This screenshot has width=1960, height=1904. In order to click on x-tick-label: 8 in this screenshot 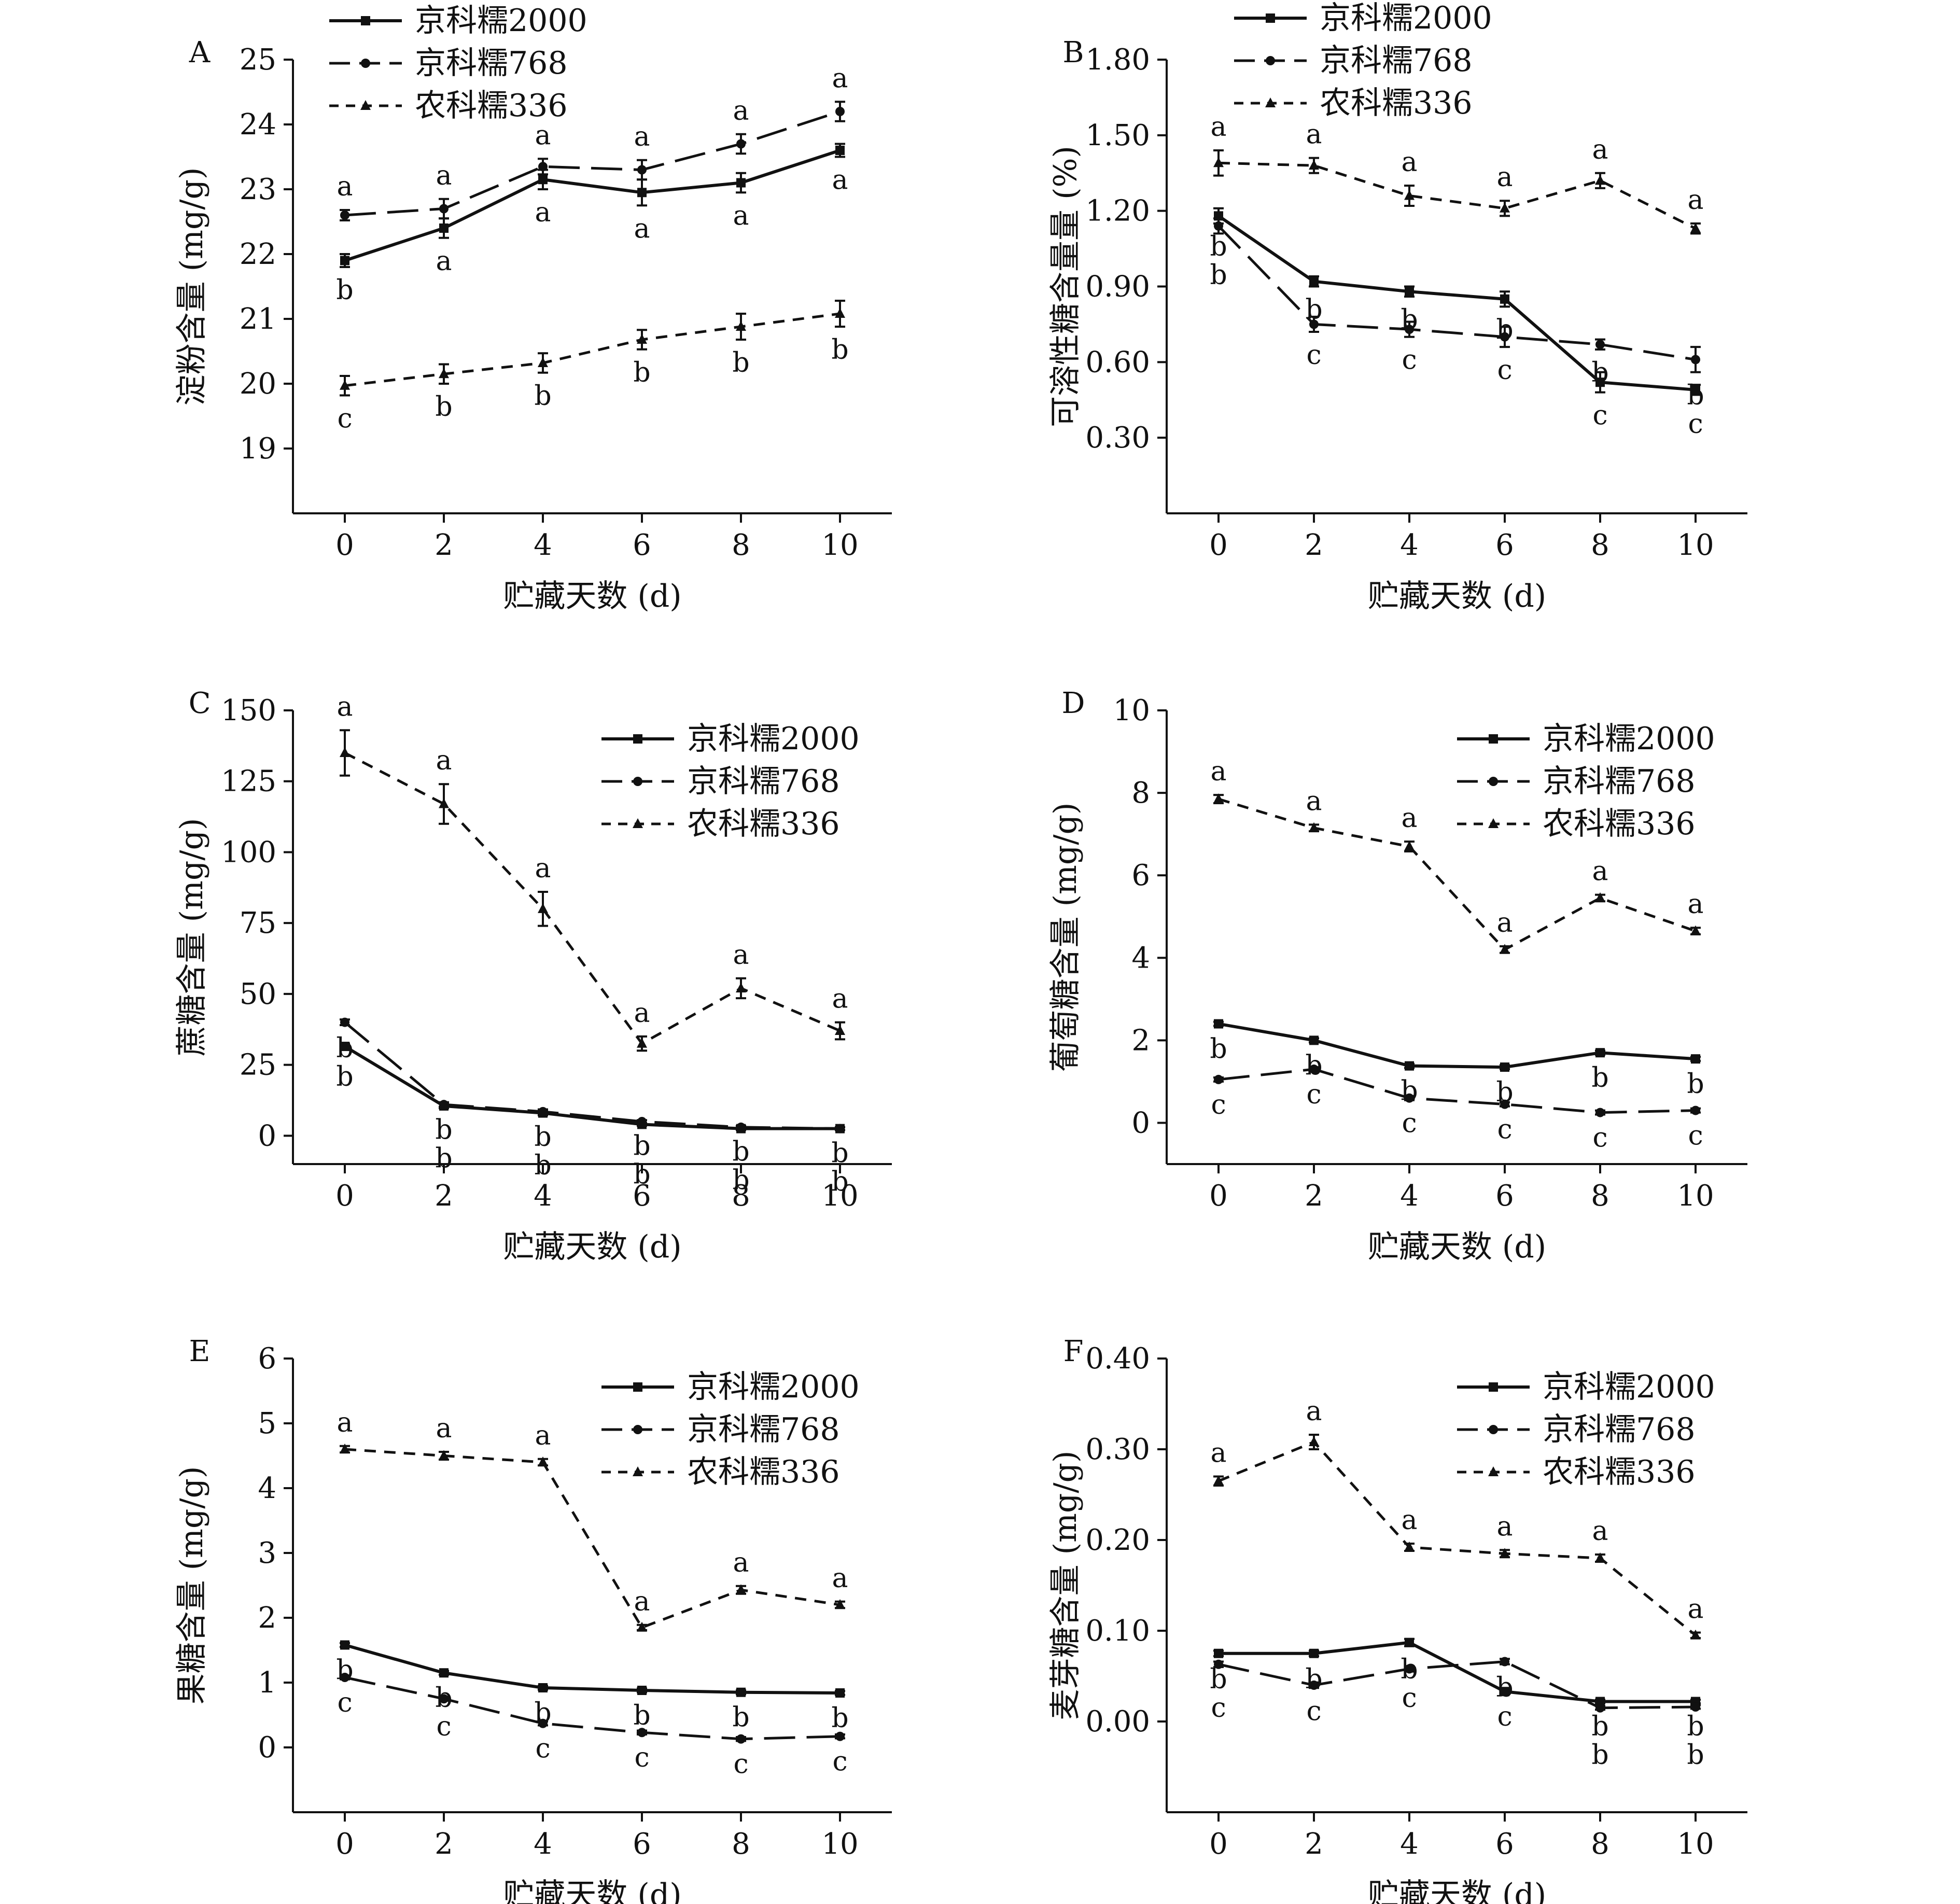, I will do `click(741, 1844)`.